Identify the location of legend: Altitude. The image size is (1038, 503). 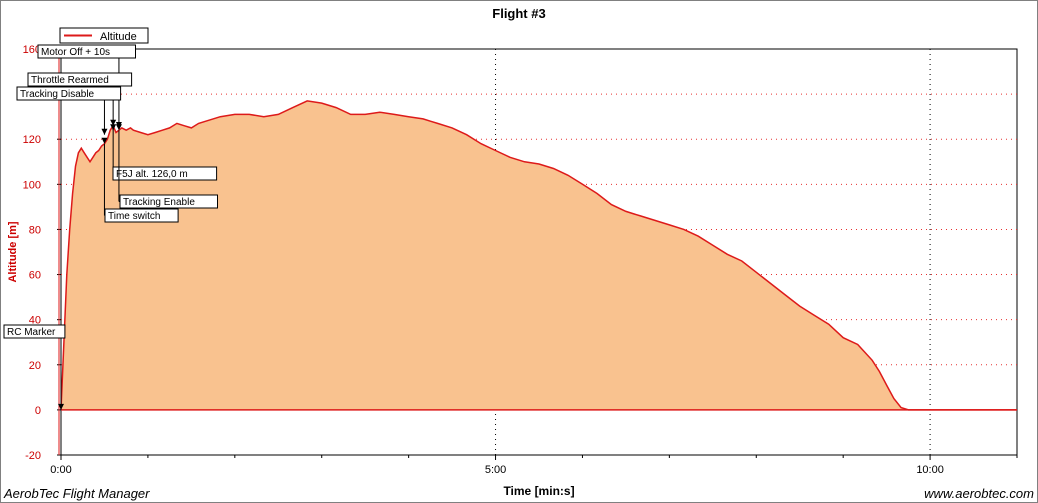
(104, 35).